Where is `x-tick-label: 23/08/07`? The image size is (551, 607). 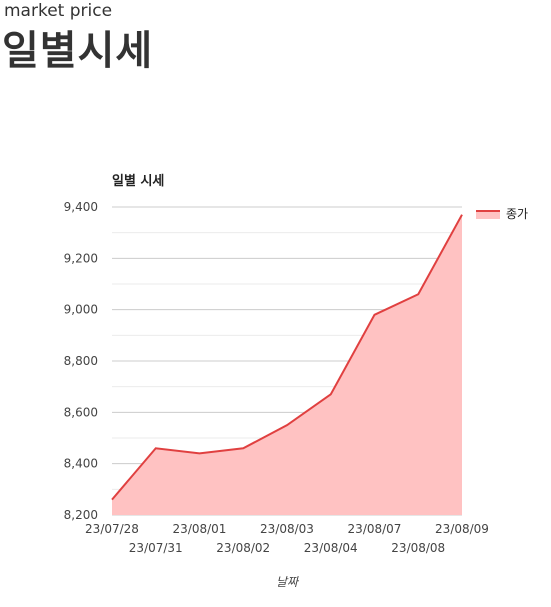 x-tick-label: 23/08/07 is located at coordinates (375, 529).